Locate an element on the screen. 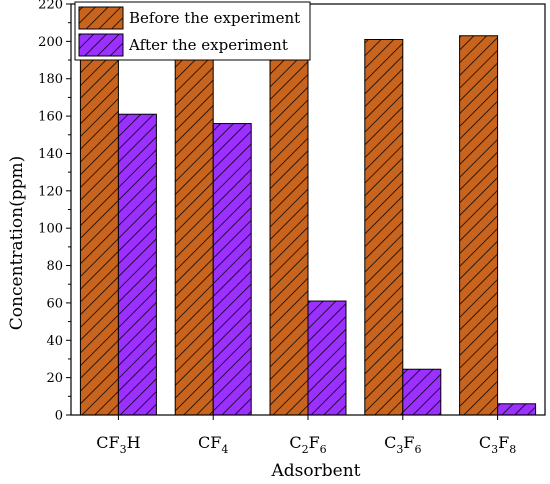 This screenshot has width=550, height=484. x-tick-label-cf4: CF4 is located at coordinates (213, 444).